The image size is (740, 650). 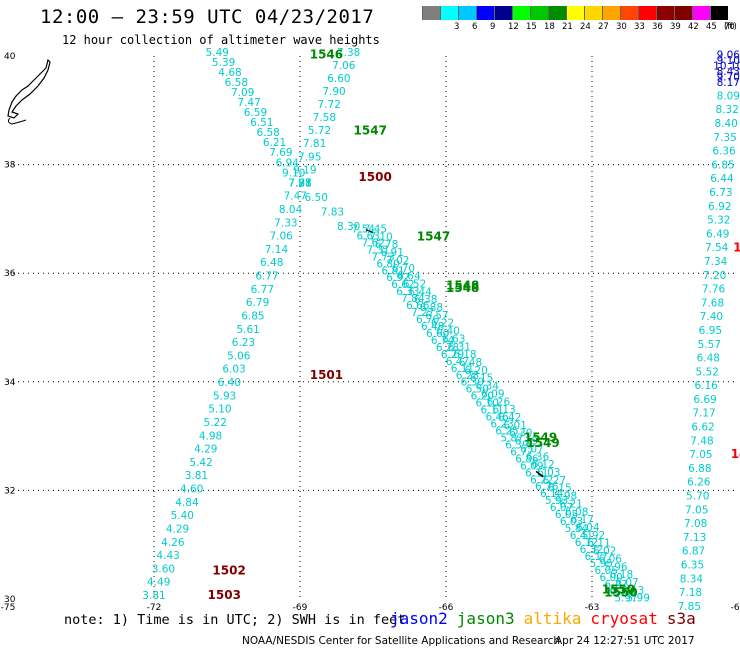 What do you see at coordinates (717, 248) in the screenshot?
I see `swh-value: 7.54` at bounding box center [717, 248].